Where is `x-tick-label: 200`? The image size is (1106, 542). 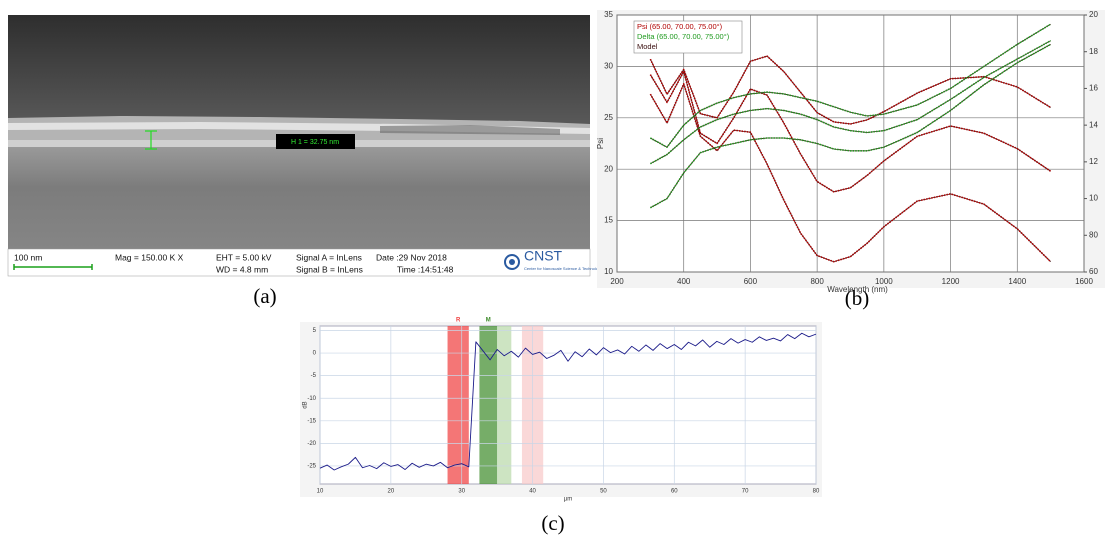 x-tick-label: 200 is located at coordinates (617, 281).